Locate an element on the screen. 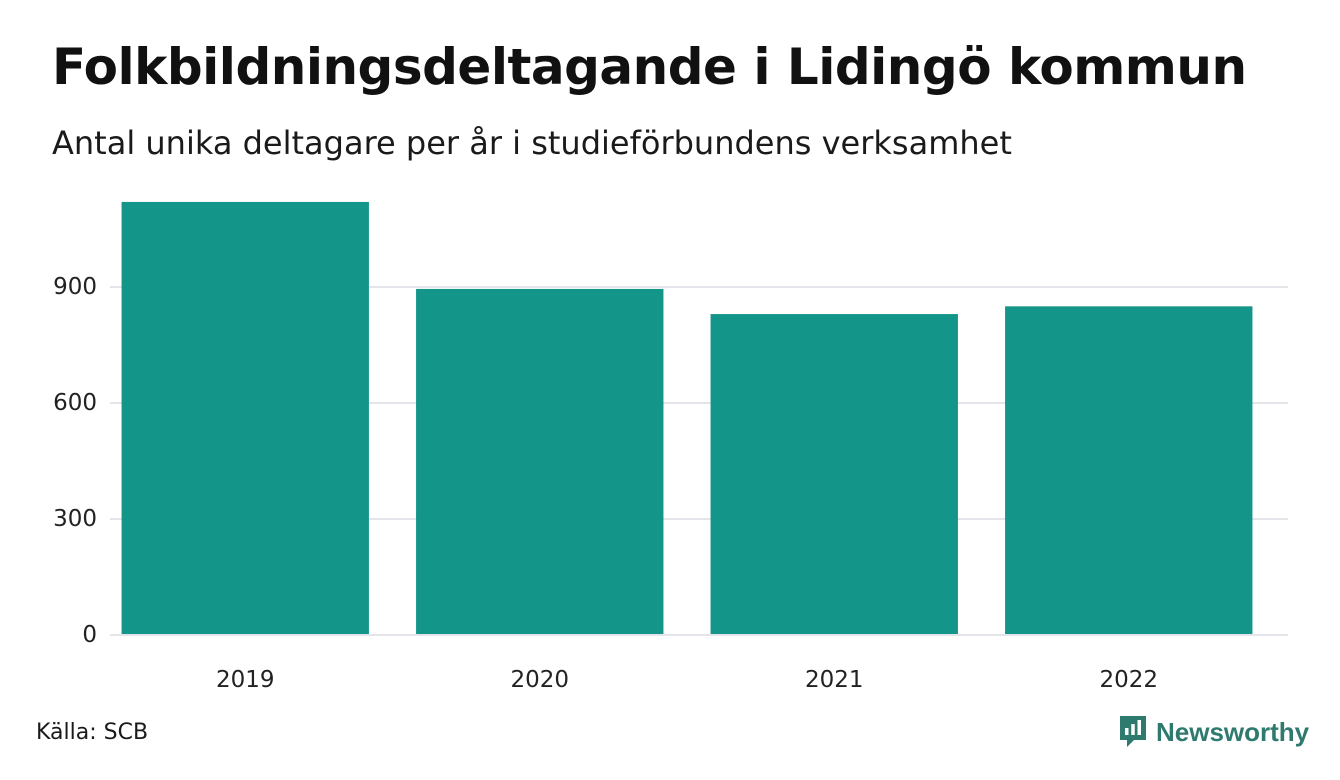 The image size is (1340, 780). bar-2020 is located at coordinates (540, 461).